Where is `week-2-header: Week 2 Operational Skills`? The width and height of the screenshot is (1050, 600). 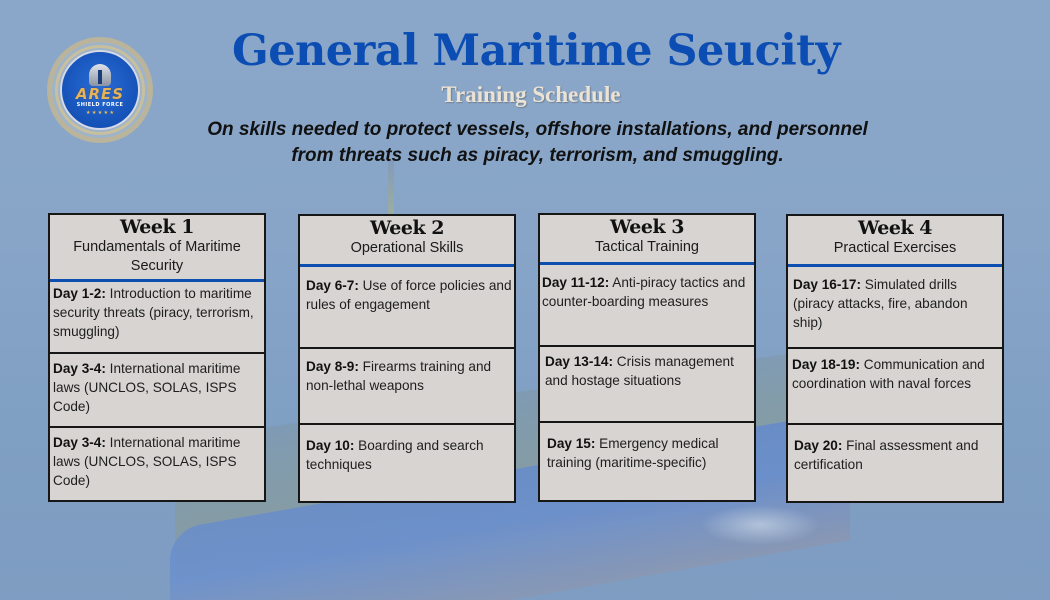
week-2-header: Week 2 Operational Skills is located at coordinates (407, 241).